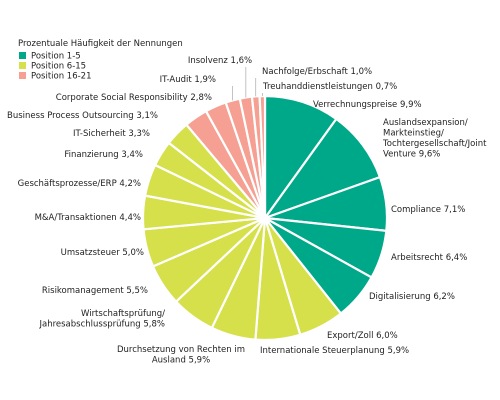  What do you see at coordinates (102, 253) in the screenshot?
I see `slice-label: Umsatzsteuer 5,0%` at bounding box center [102, 253].